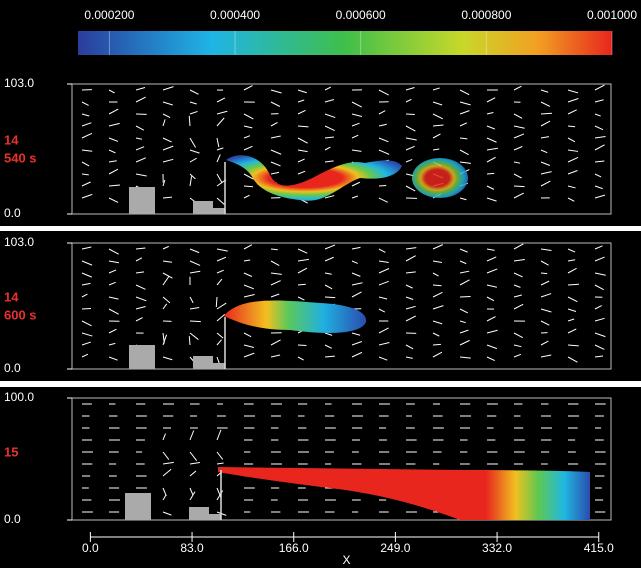 This screenshot has width=641, height=568. I want to click on colorbar-tick-label: 0.000200, so click(109, 15).